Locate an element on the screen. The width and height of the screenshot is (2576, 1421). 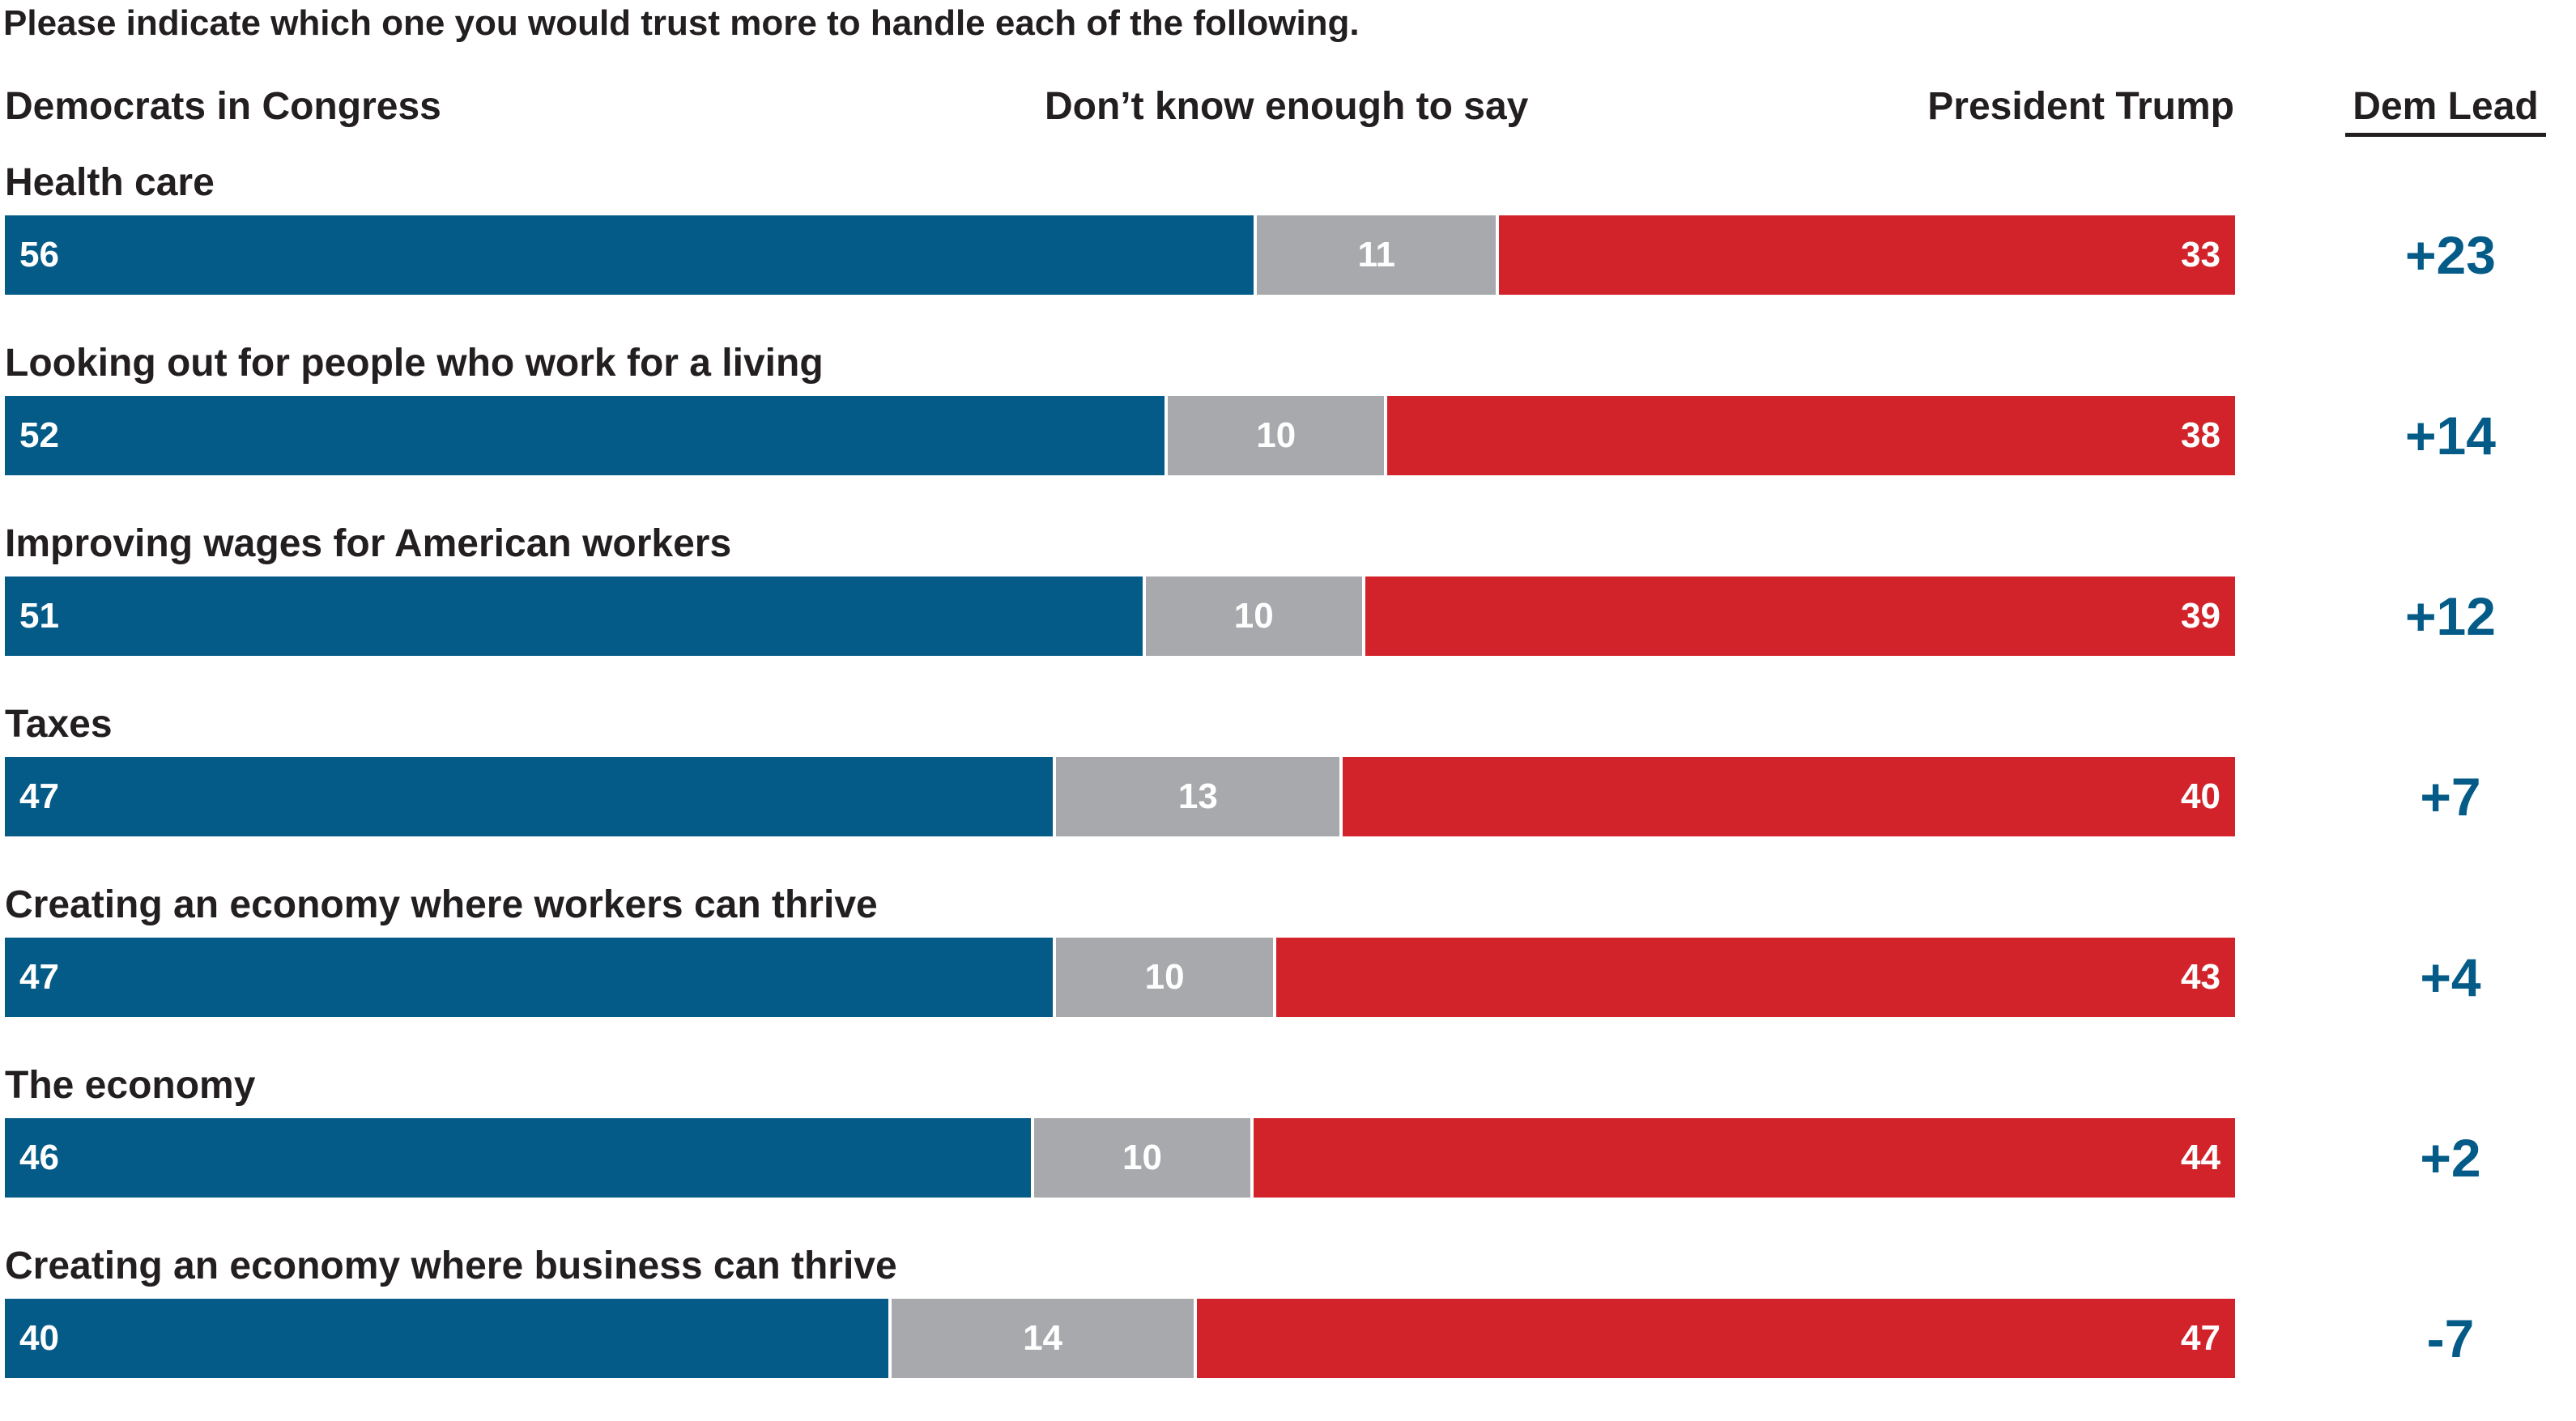
bar-value-label: 39 is located at coordinates (2200, 616).